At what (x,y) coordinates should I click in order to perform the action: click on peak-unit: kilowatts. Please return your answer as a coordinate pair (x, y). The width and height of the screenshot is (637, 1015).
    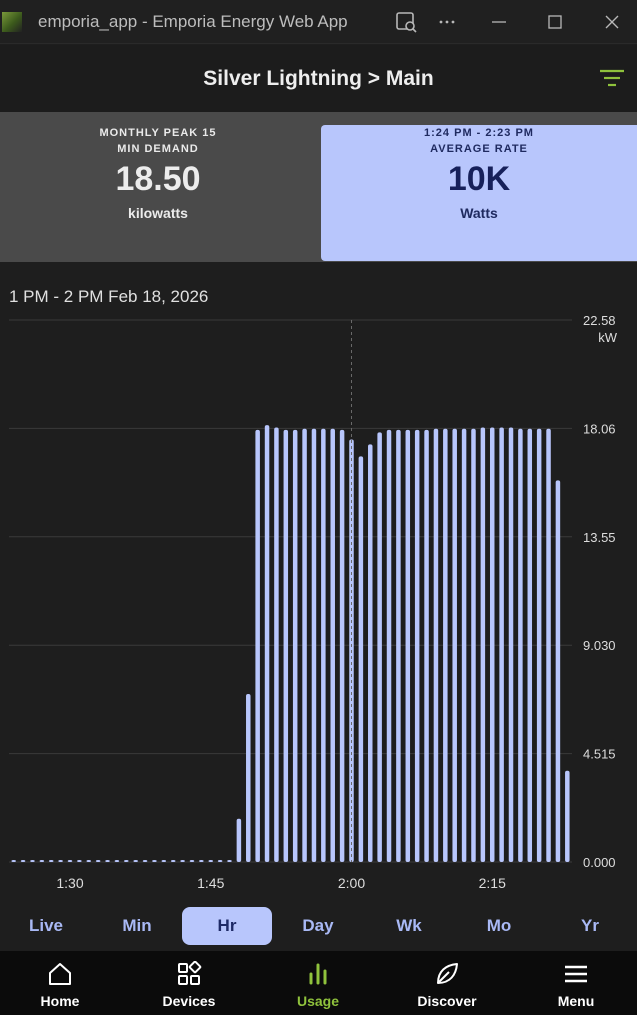
    Looking at the image, I should click on (158, 213).